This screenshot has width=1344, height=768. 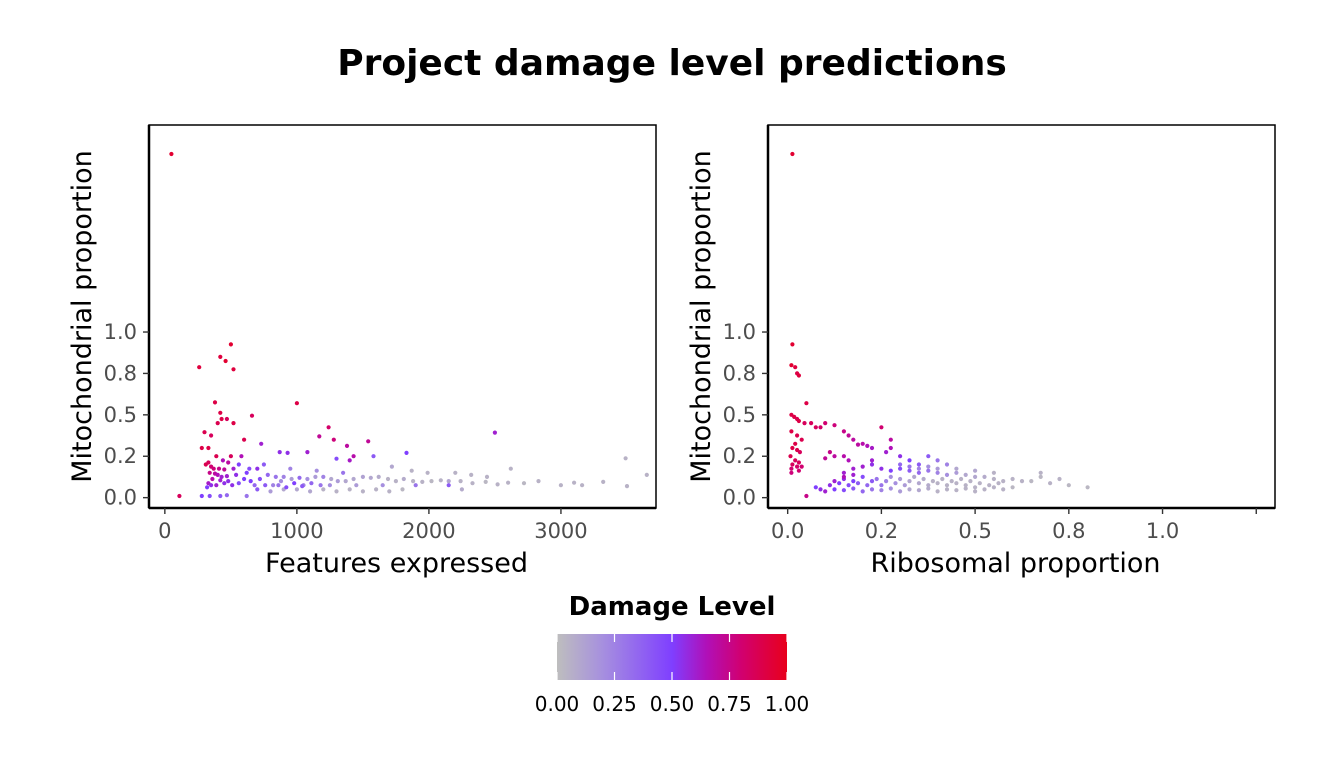 What do you see at coordinates (164, 531) in the screenshot?
I see `x-tick-label: 0` at bounding box center [164, 531].